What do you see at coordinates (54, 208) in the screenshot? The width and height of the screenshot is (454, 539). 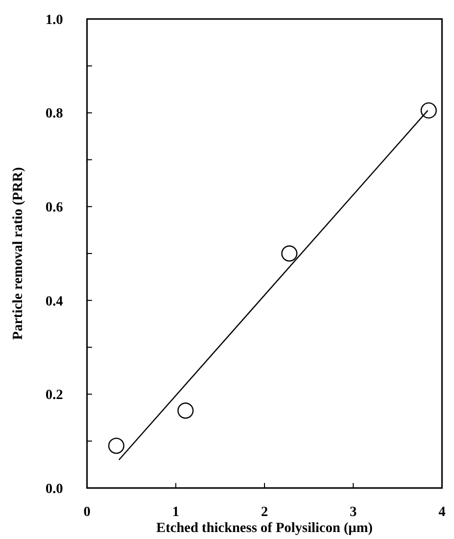 I see `y-tick-label: 0.6` at bounding box center [54, 208].